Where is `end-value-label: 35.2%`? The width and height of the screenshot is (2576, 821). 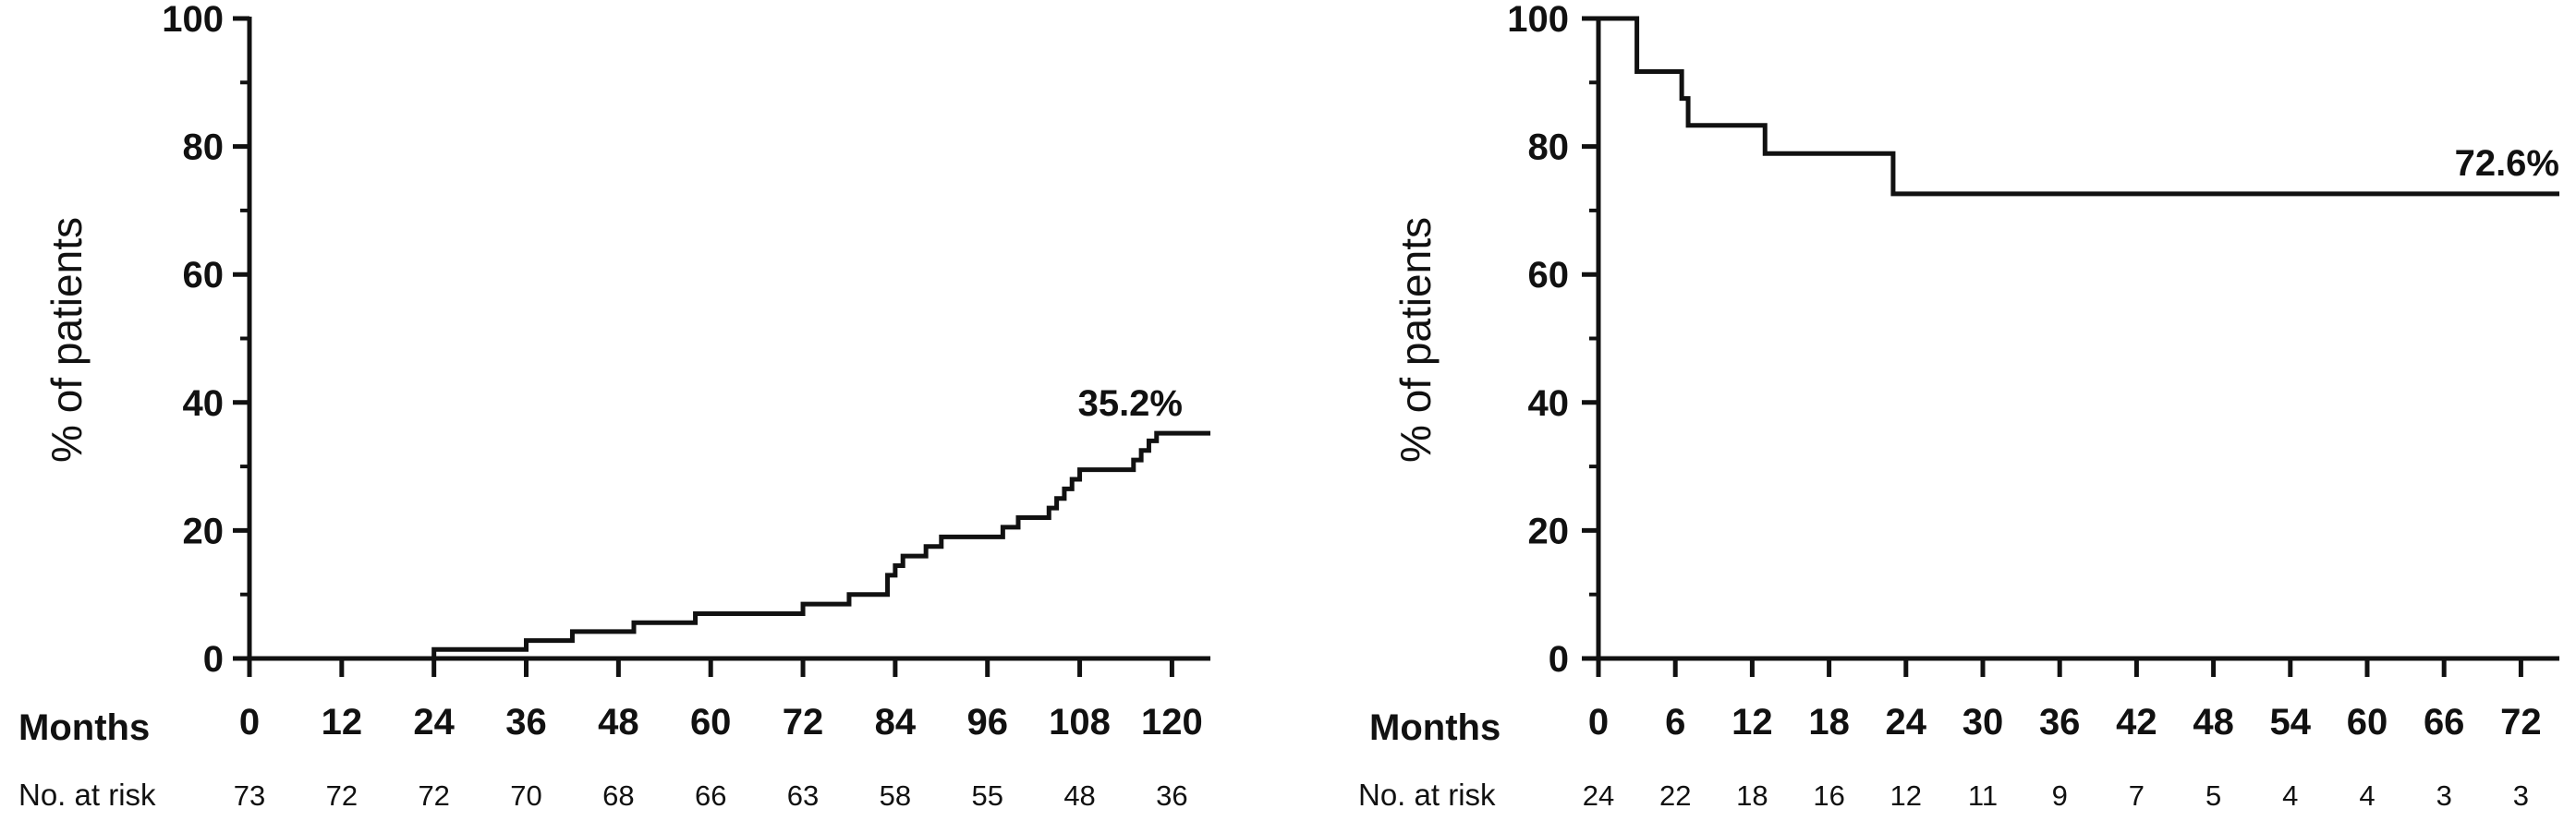 end-value-label: 35.2% is located at coordinates (1130, 403).